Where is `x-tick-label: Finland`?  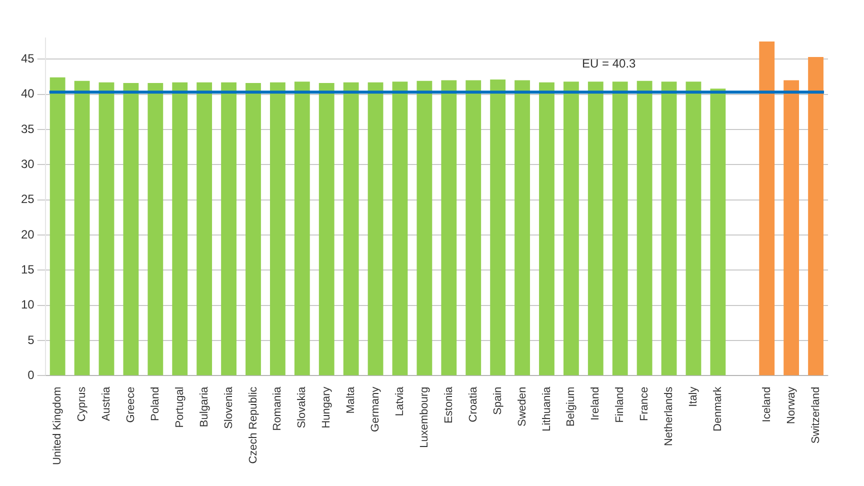 x-tick-label: Finland is located at coordinates (620, 404).